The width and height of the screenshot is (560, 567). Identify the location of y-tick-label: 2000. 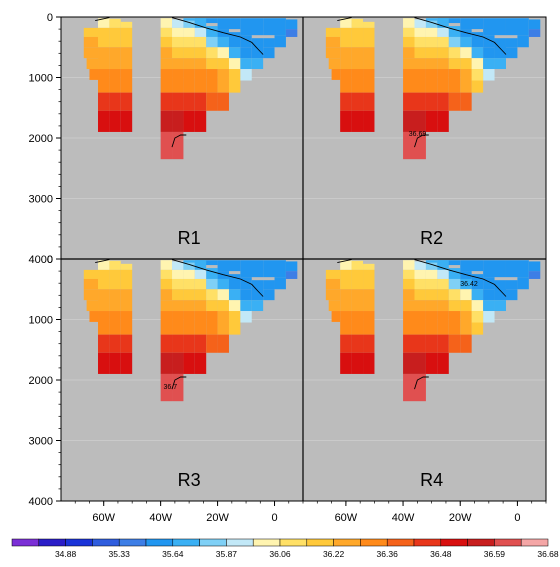
(41, 381).